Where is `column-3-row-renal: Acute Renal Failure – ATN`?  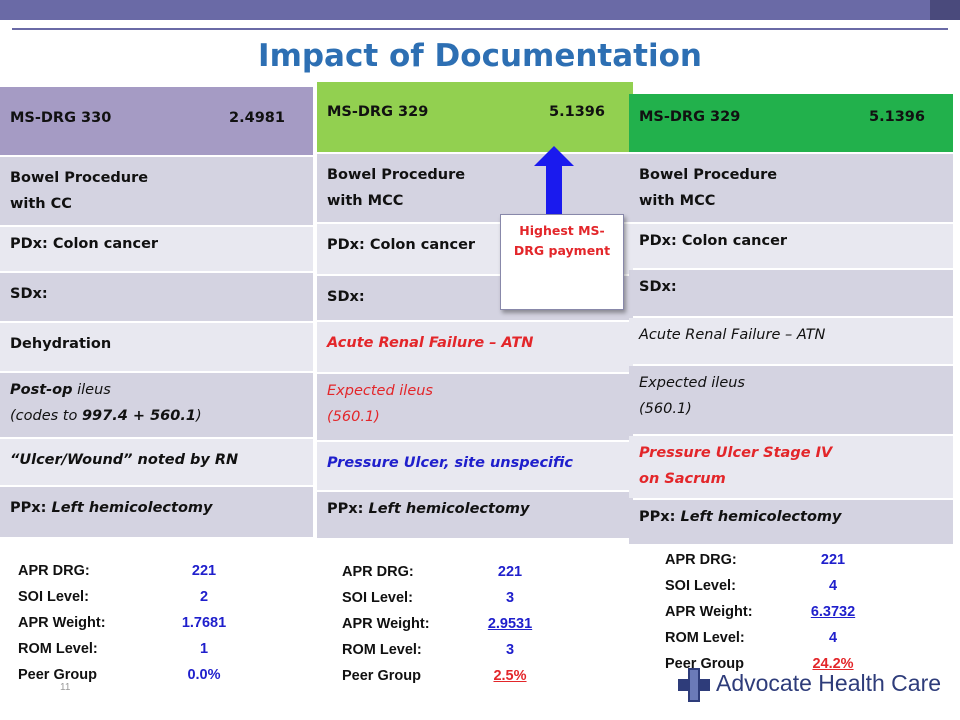 column-3-row-renal: Acute Renal Failure – ATN is located at coordinates (791, 341).